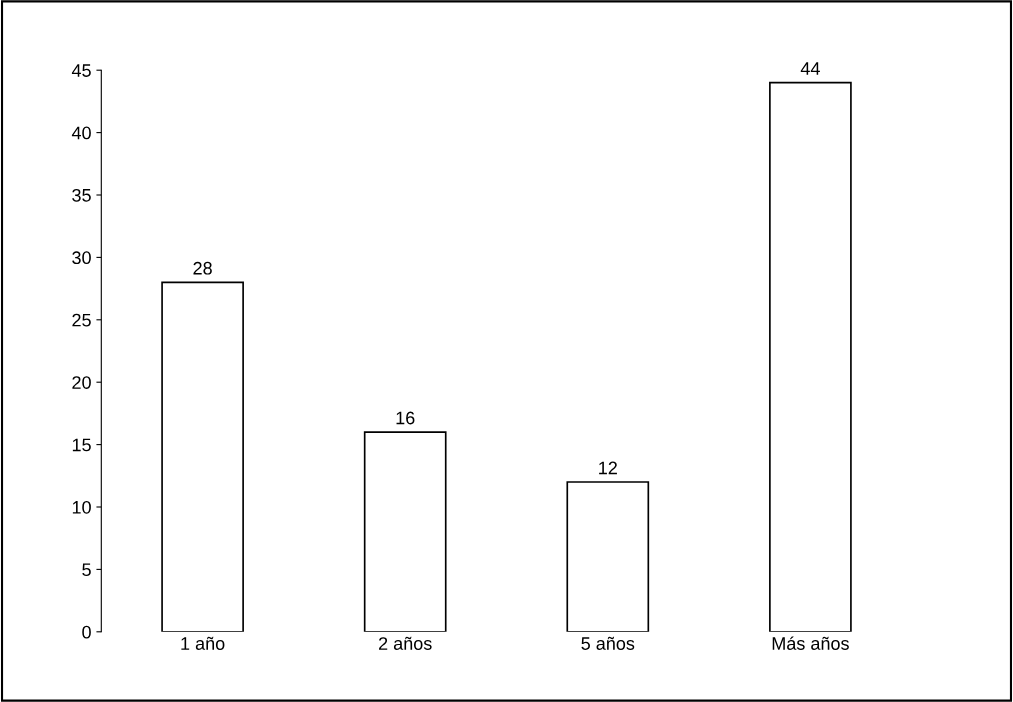 This screenshot has height=702, width=1013. Describe the element at coordinates (81, 195) in the screenshot. I see `y-tick-label: 35` at that location.